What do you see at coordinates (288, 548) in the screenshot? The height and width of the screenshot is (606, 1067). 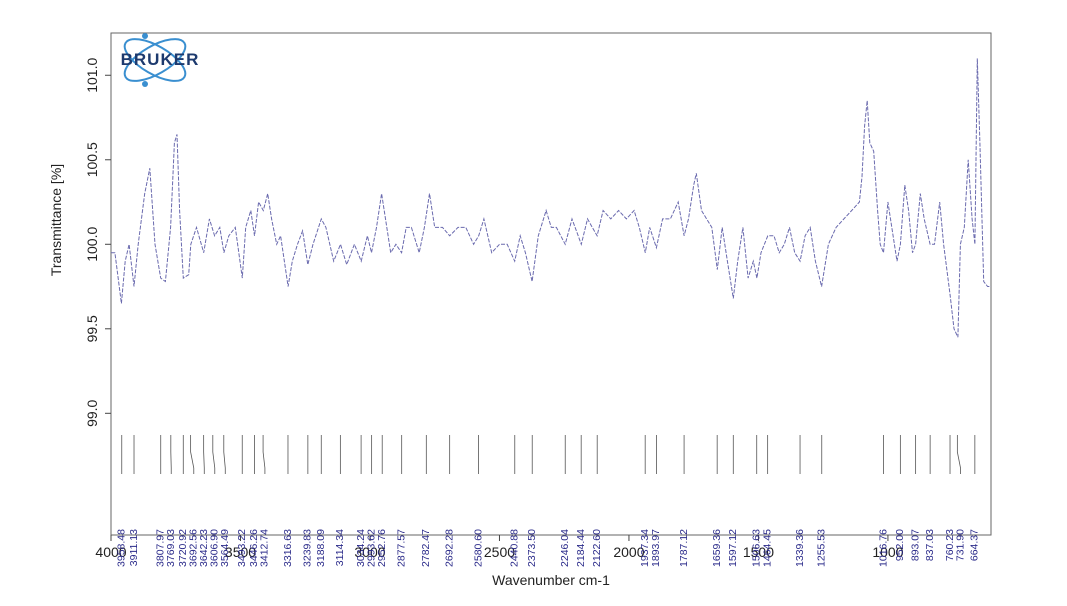 I see `peak-label: 3316.63` at bounding box center [288, 548].